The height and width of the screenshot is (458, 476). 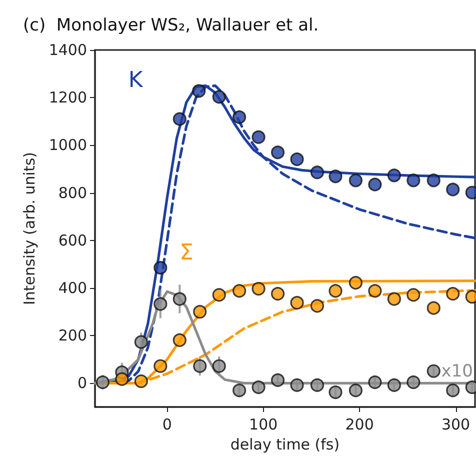 I want to click on series-label: Σ, so click(x=186, y=253).